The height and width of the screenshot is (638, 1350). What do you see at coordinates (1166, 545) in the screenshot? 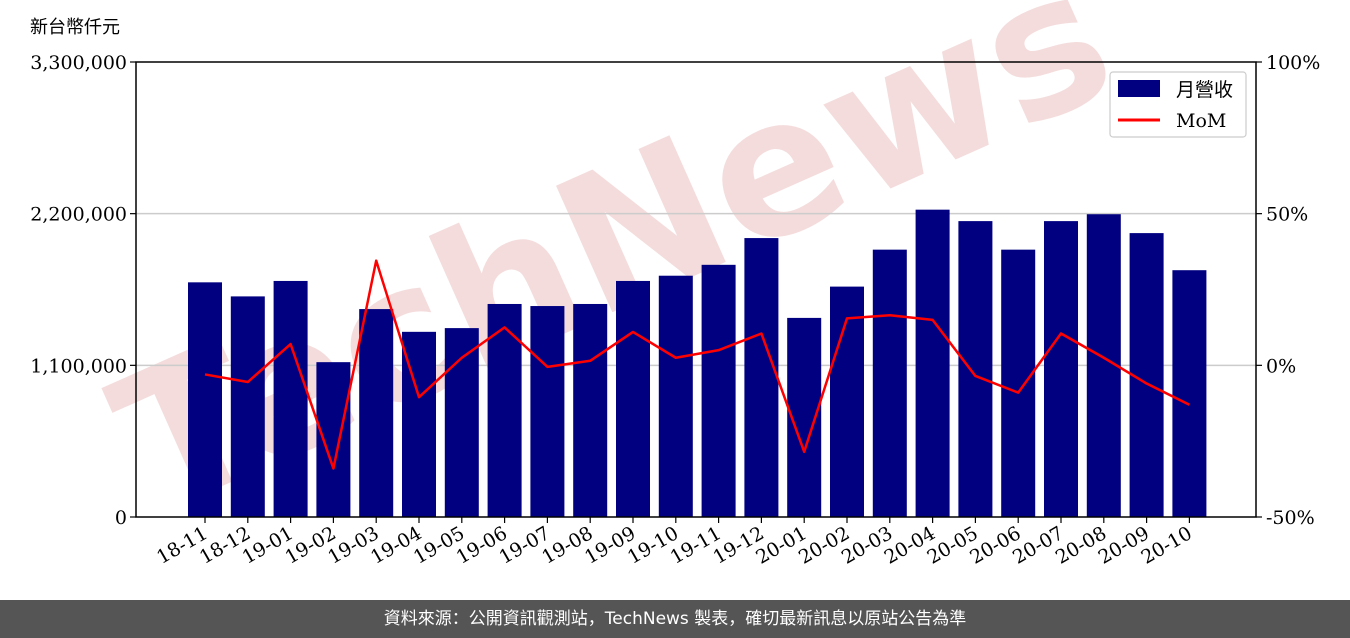
I see `x-tick-label: 20-10` at bounding box center [1166, 545].